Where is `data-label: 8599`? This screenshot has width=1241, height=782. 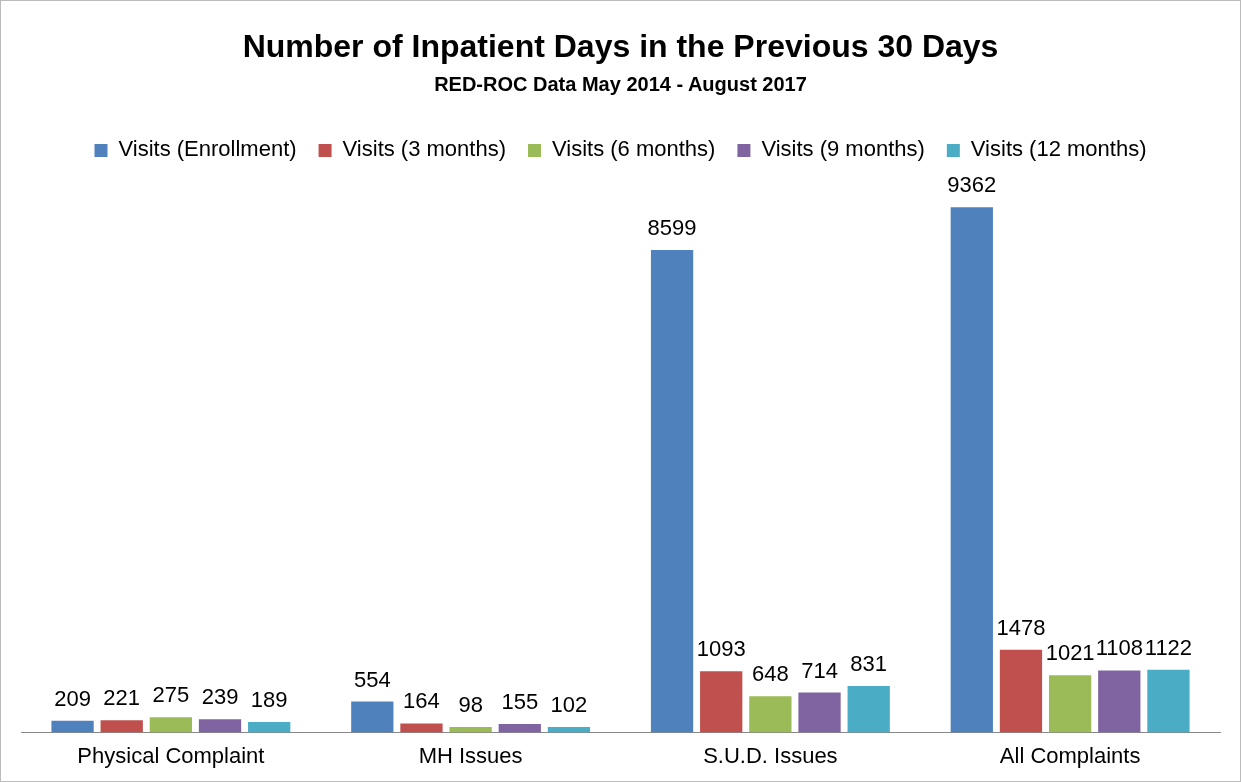 data-label: 8599 is located at coordinates (672, 228).